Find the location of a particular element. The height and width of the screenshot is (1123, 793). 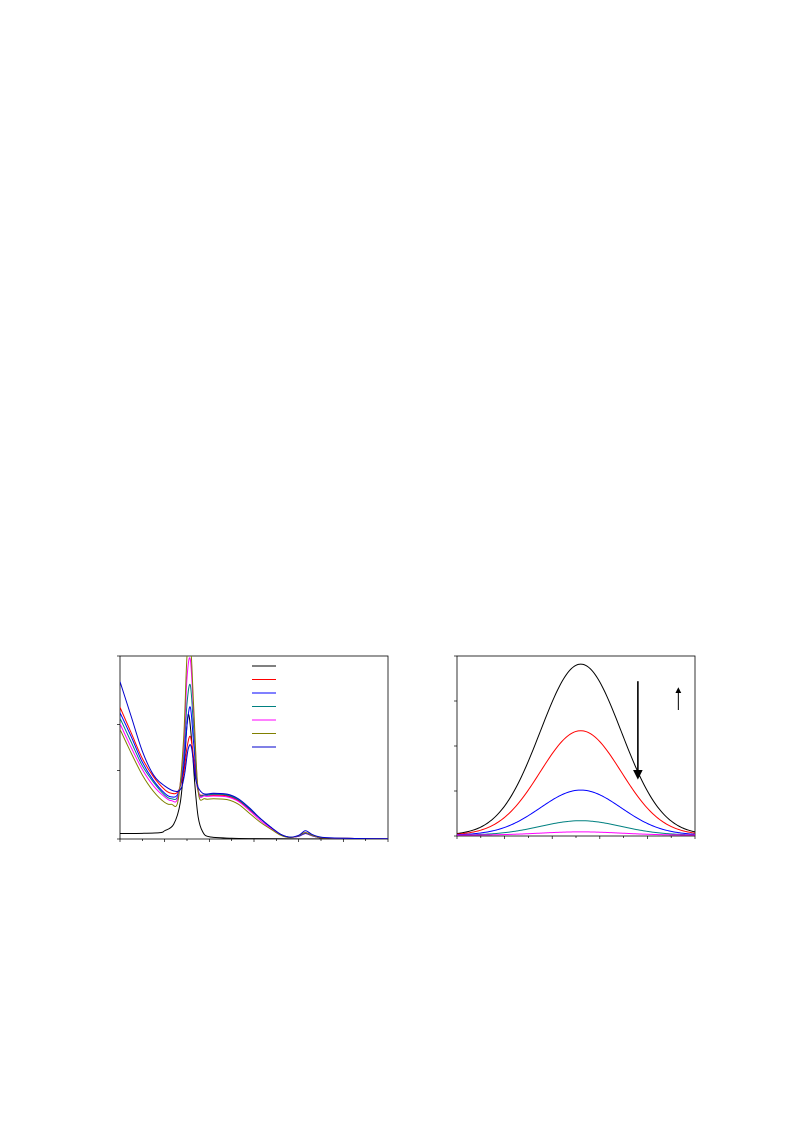

chart-right is located at coordinates (575, 747).